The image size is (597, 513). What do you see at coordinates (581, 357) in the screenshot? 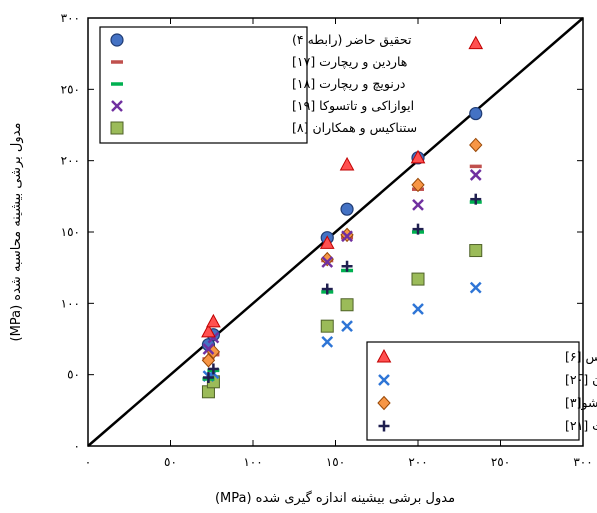
I see `legend-label: سید و ادریس [۶]` at bounding box center [581, 357].